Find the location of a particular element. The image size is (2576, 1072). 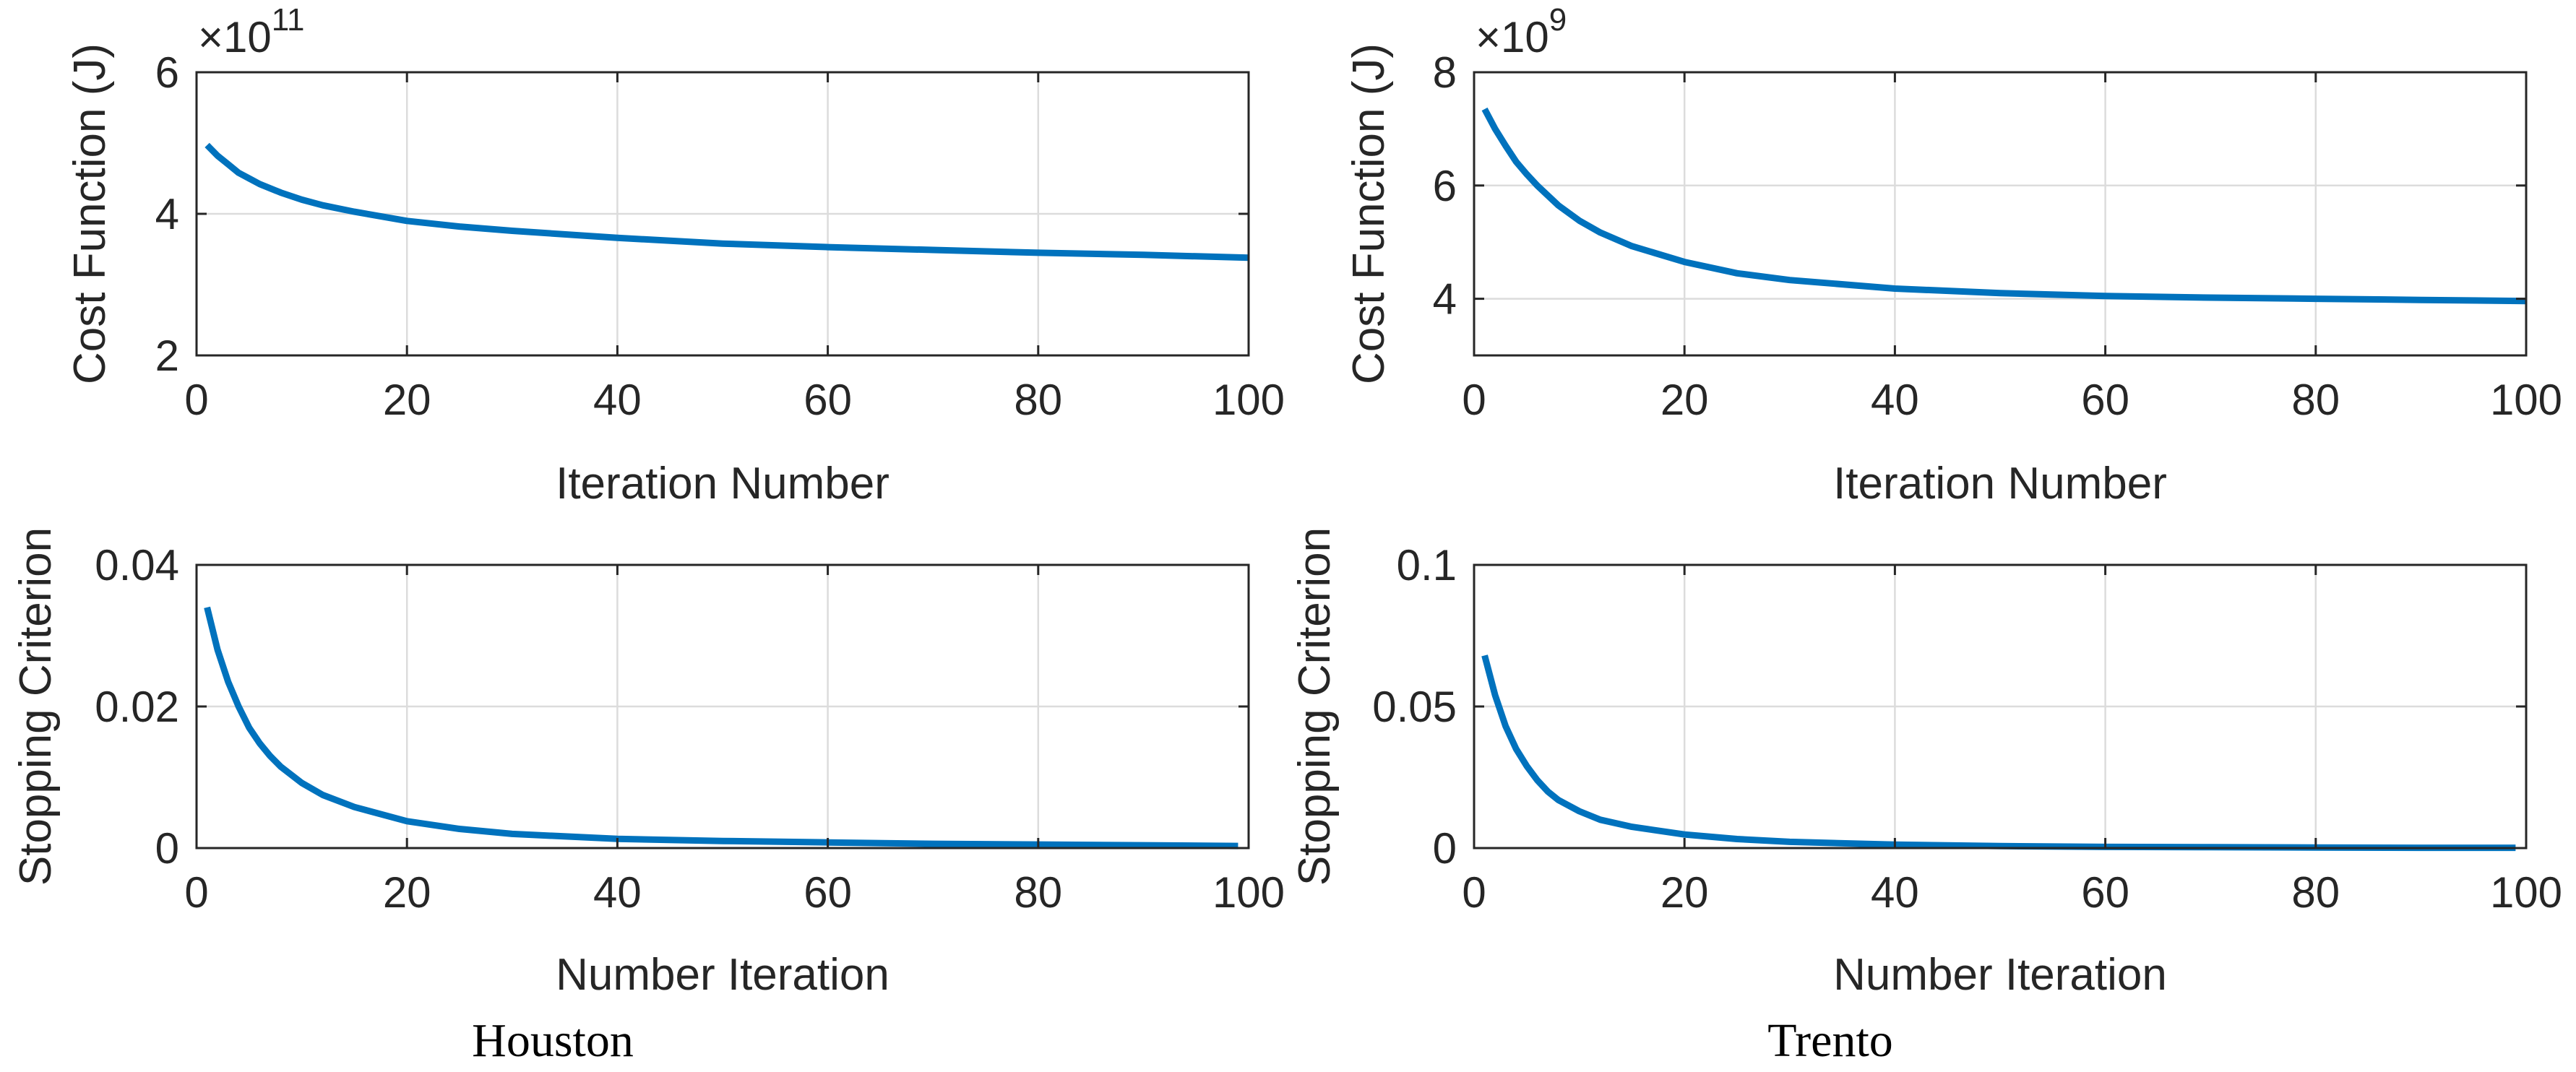

axes-box is located at coordinates (2000, 214).